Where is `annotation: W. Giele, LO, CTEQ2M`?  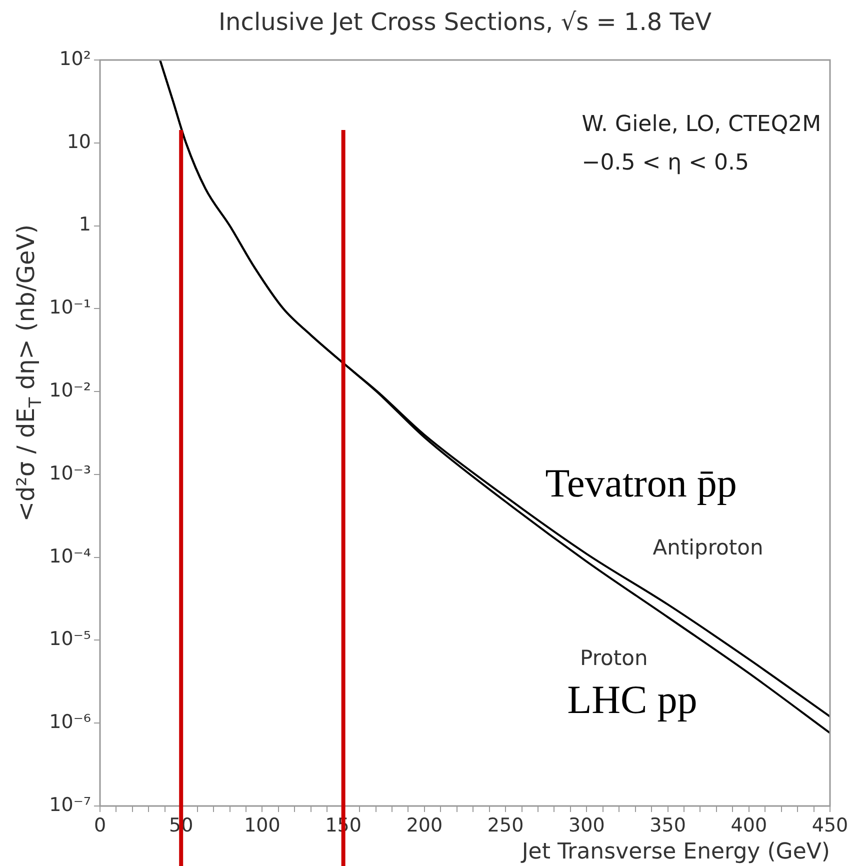
annotation: W. Giele, LO, CTEQ2M is located at coordinates (702, 124).